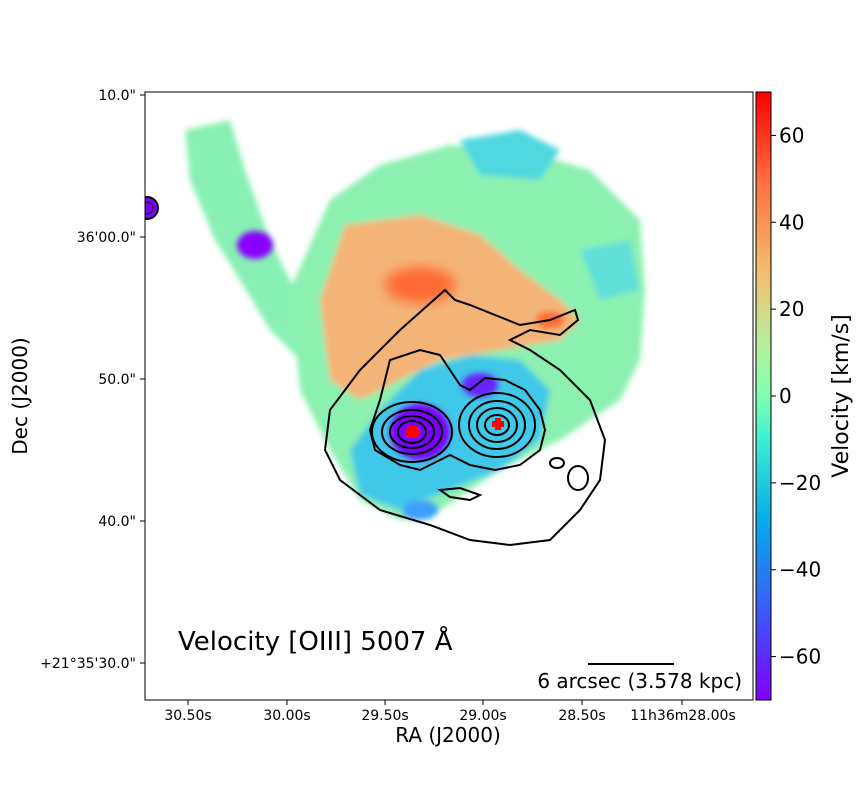 The image size is (864, 792). I want to click on colorbar-tick-label: −20, so click(800, 483).